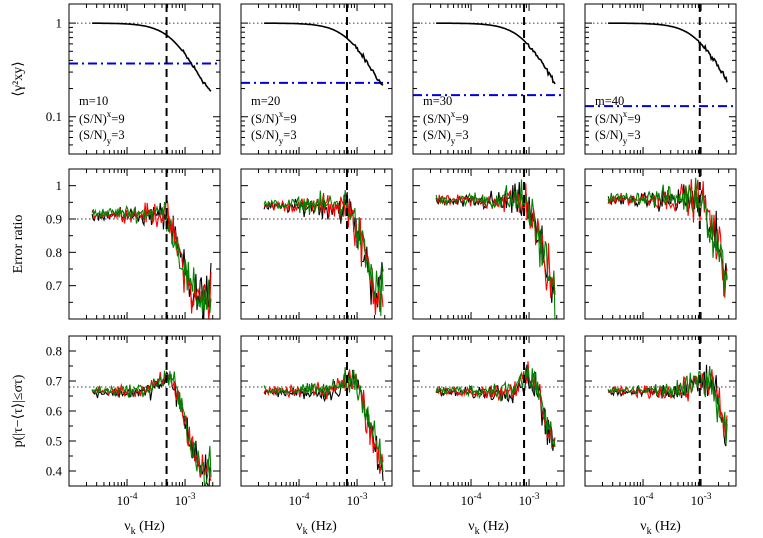 The image size is (763, 538). I want to click on panel-coherence-m20: m=20(S/N)x=9 (S/N)y=3, so click(316, 79).